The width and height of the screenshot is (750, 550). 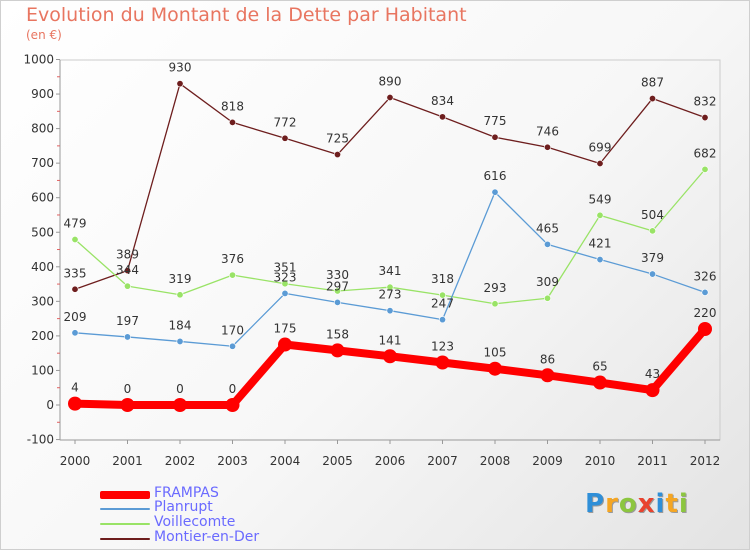 I want to click on data-label-frampas: 105, so click(x=495, y=353).